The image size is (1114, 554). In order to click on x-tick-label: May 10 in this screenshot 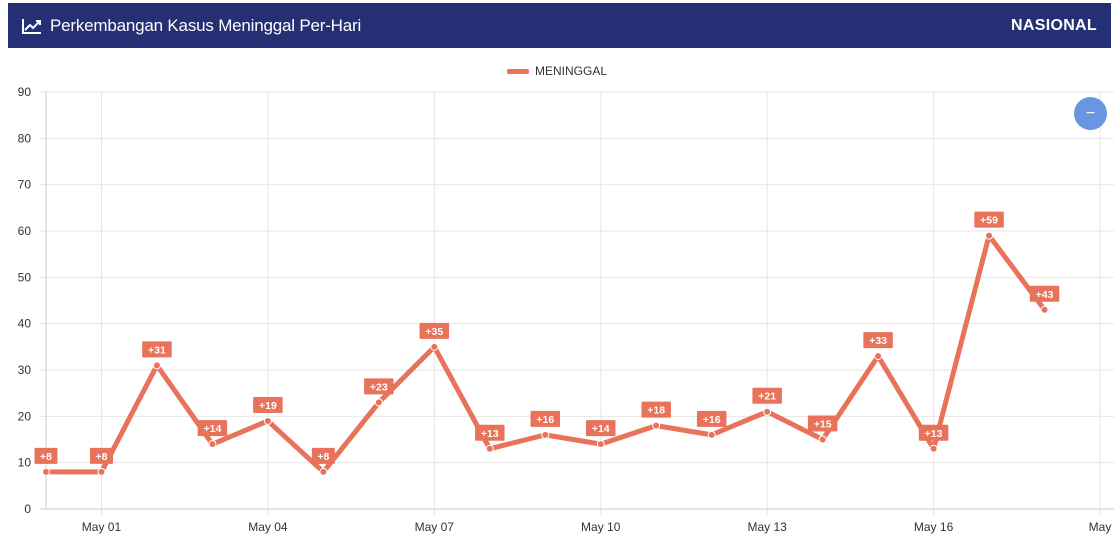, I will do `click(601, 527)`.